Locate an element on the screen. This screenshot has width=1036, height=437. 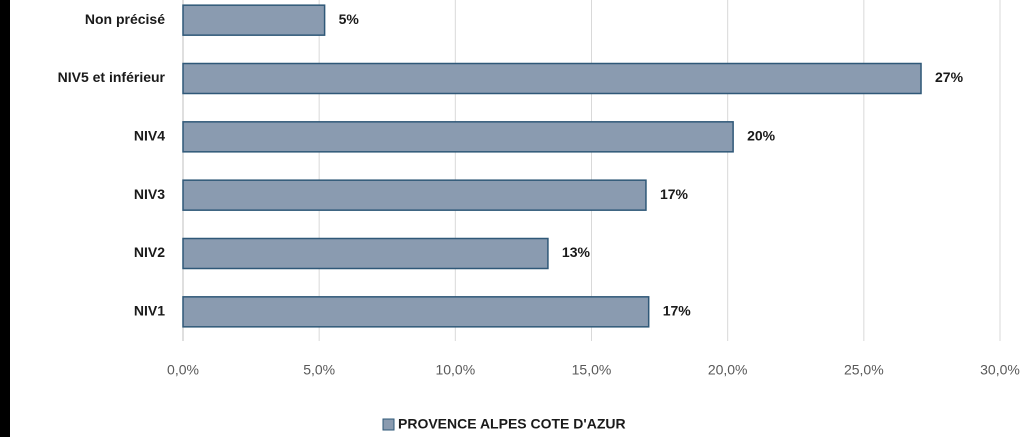
y-tick-label: NIV3 is located at coordinates (149, 194).